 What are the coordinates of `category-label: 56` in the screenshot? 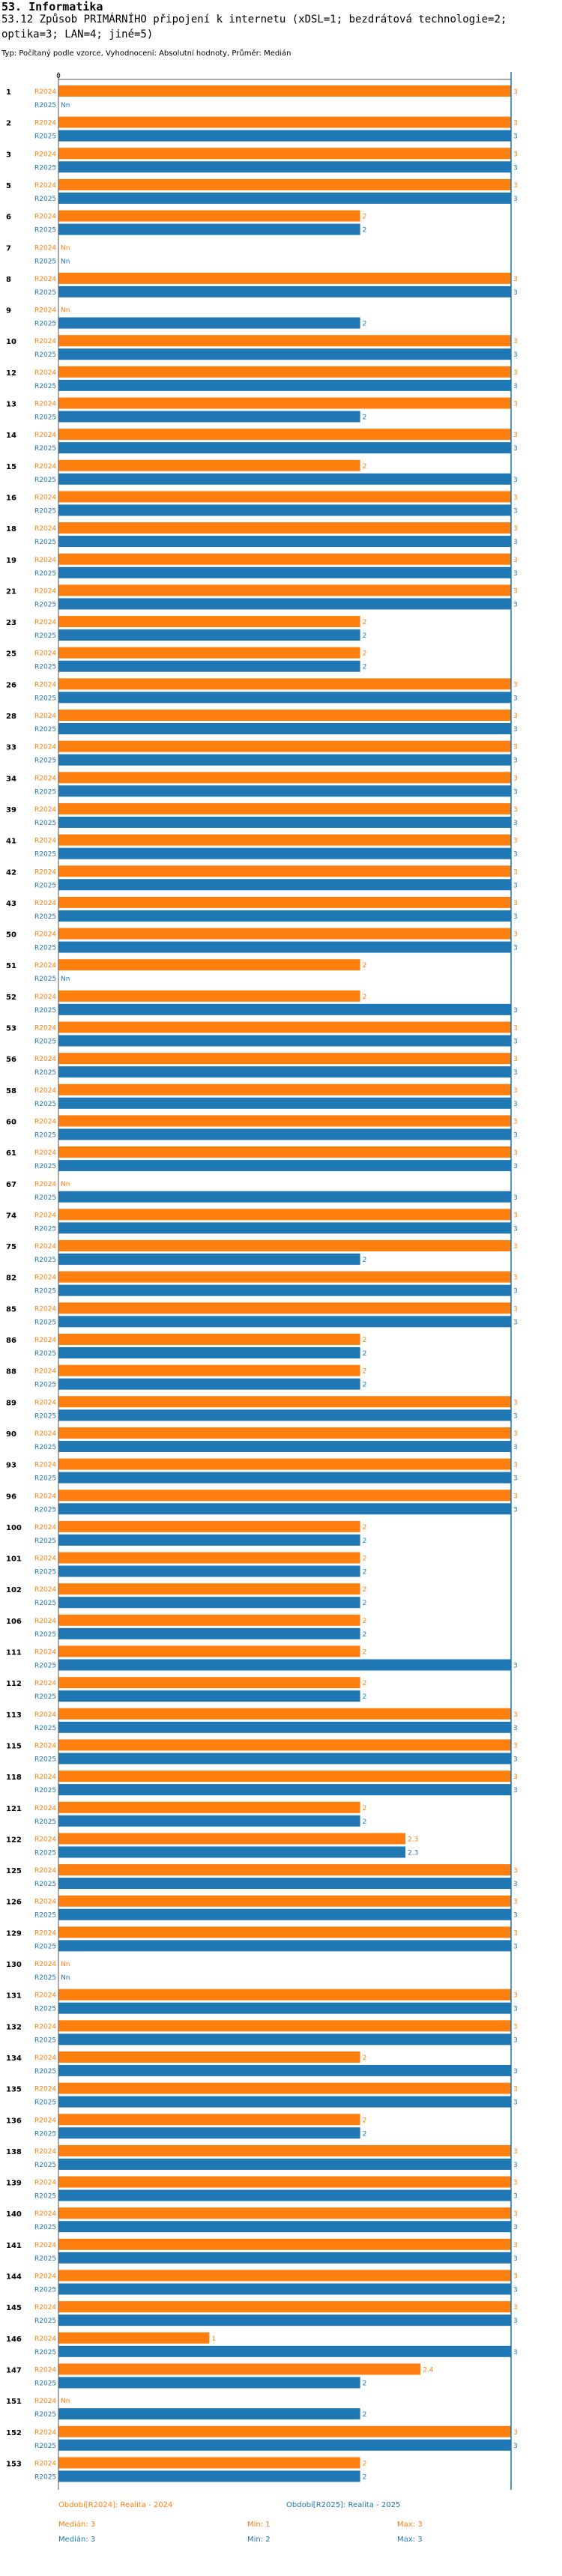 It's located at (11, 1060).